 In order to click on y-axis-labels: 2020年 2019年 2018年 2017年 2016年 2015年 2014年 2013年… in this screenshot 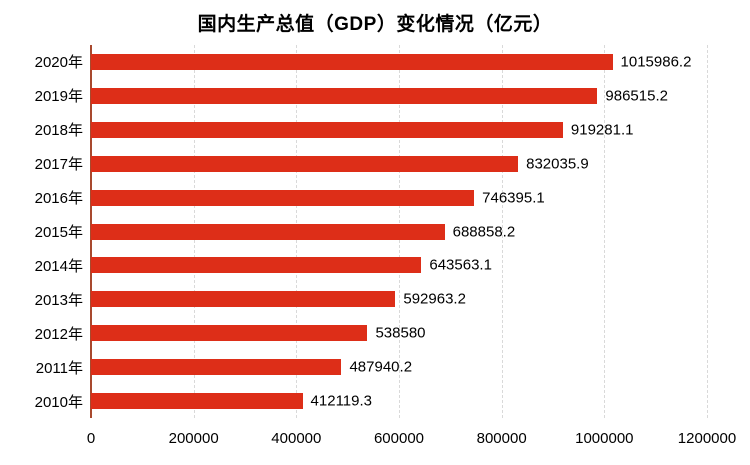, I will do `click(41, 231)`.